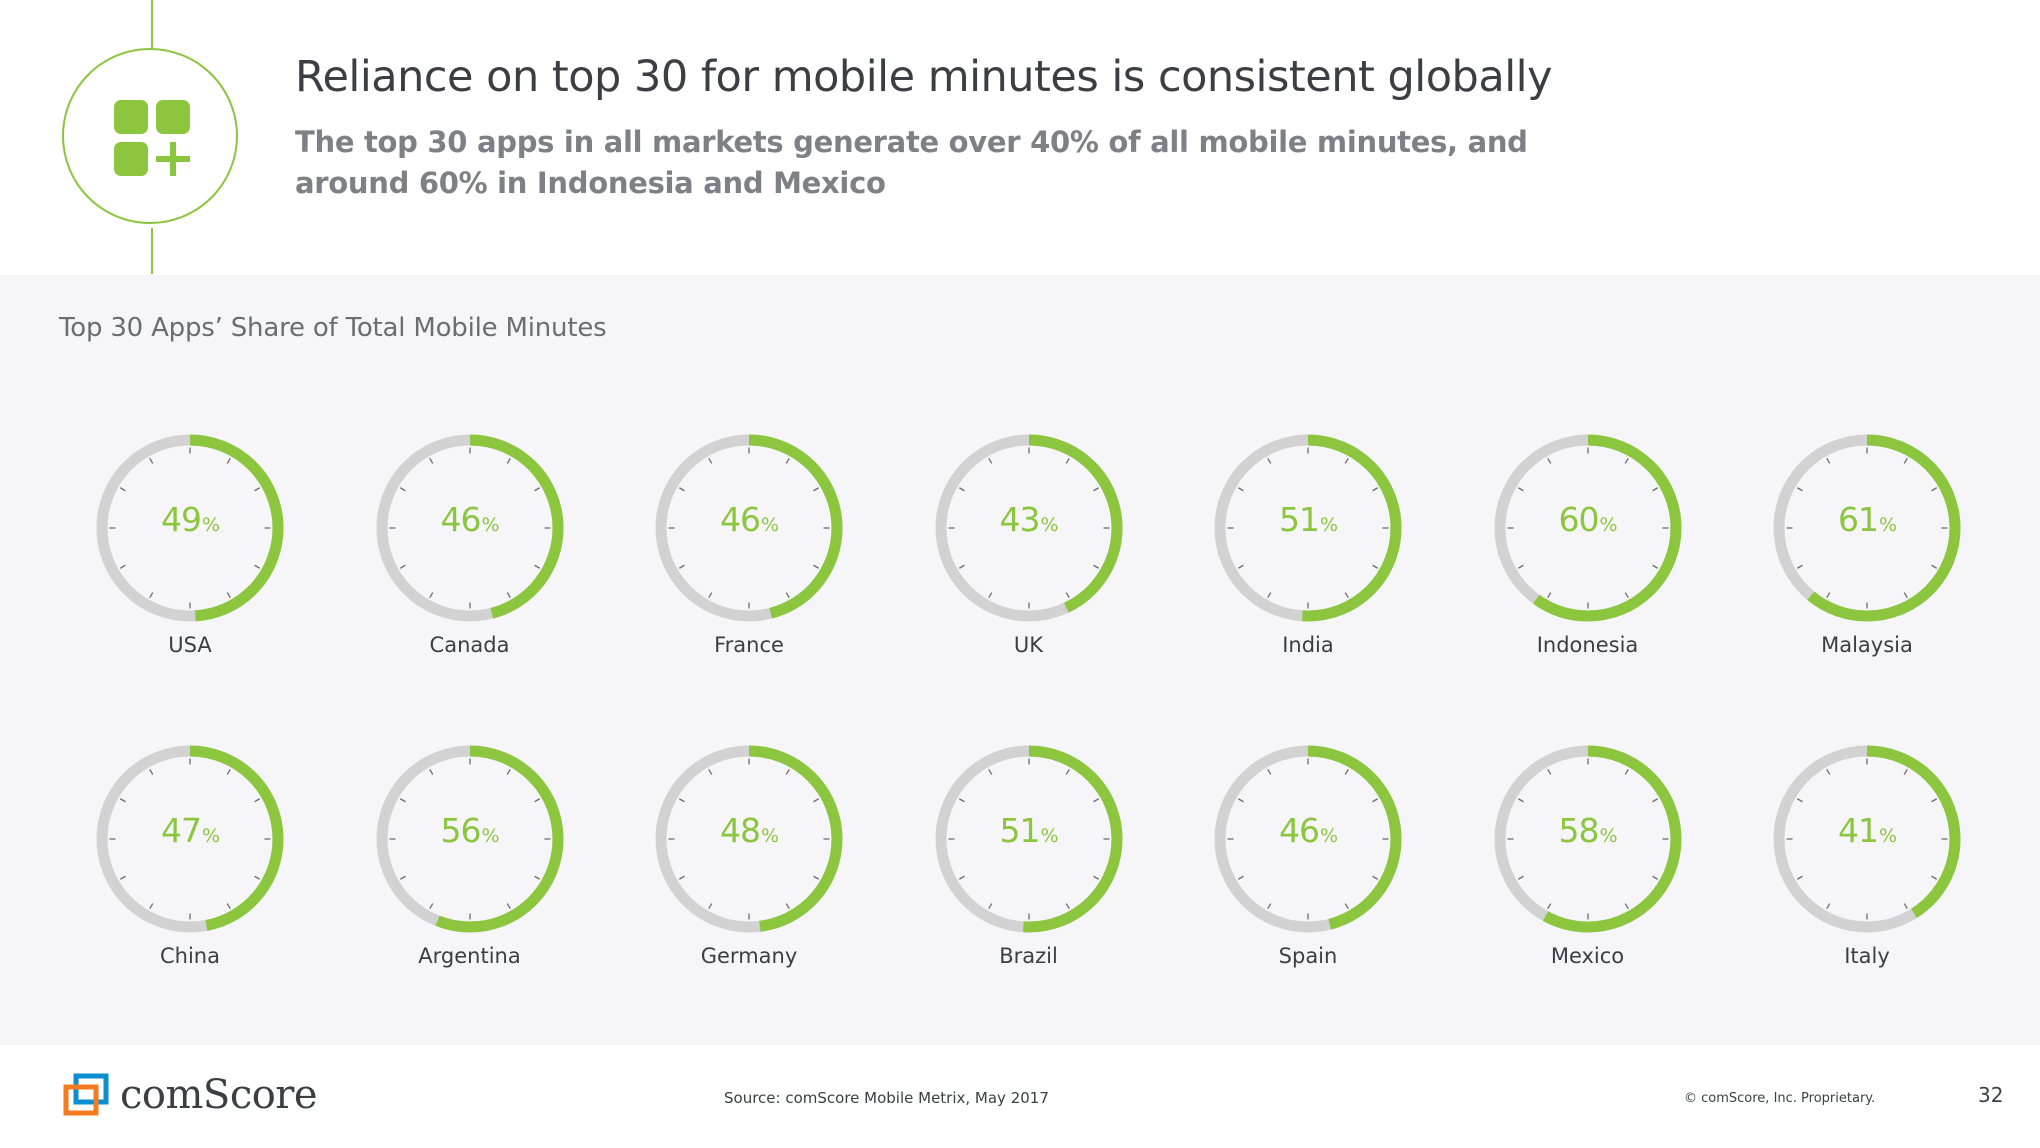 Image resolution: width=2040 pixels, height=1148 pixels. I want to click on gauge-ring-malaysia, so click(1867, 528).